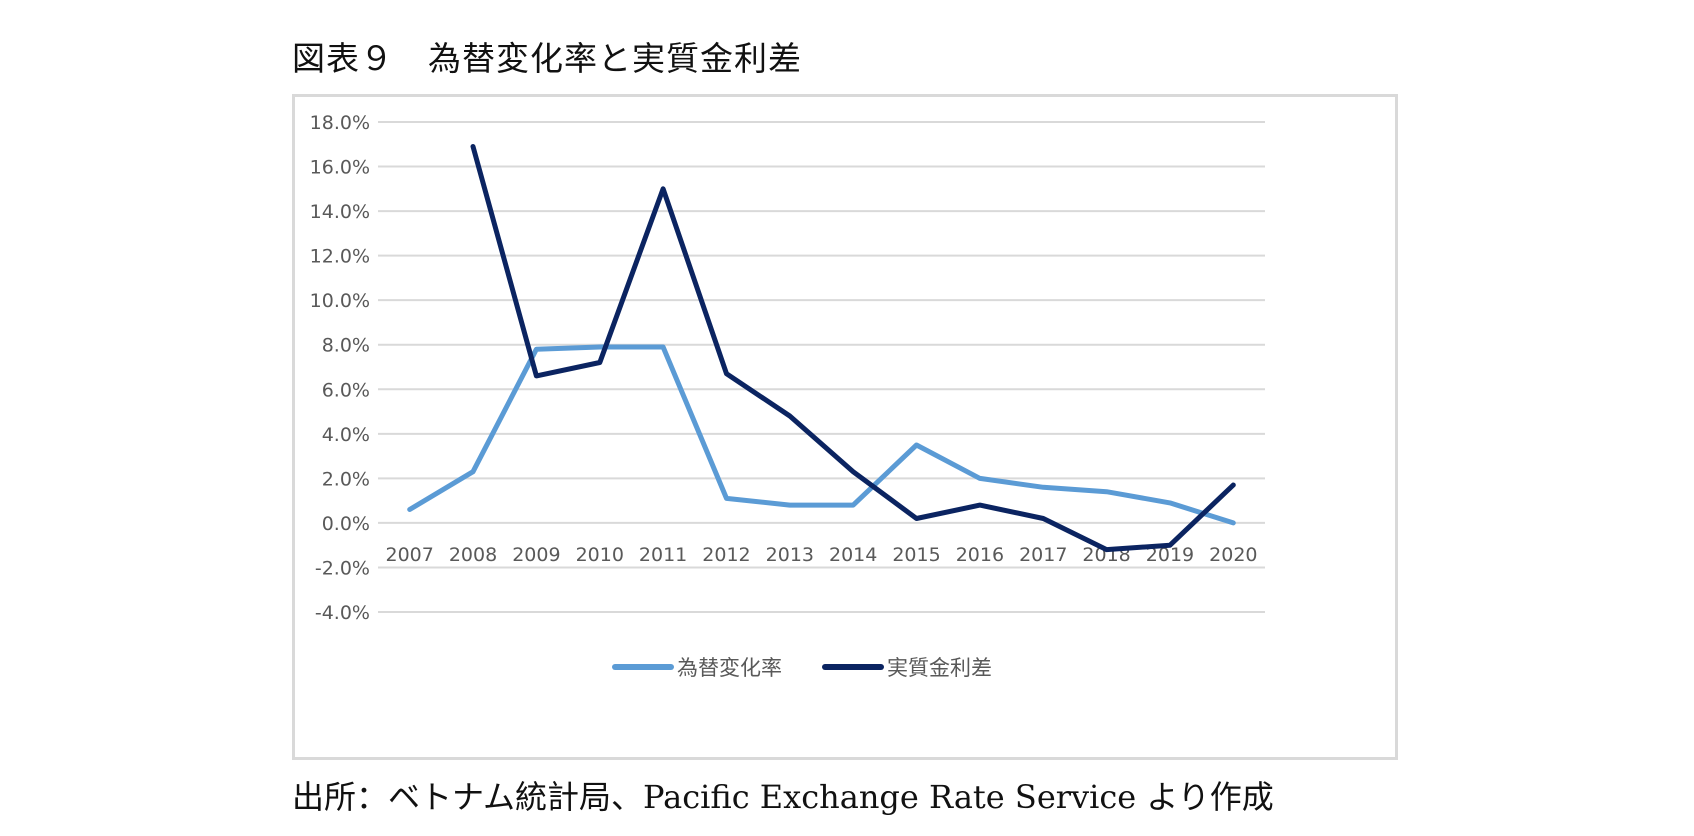 The image size is (1694, 836). What do you see at coordinates (473, 555) in the screenshot?
I see `x-tick-label: 2008` at bounding box center [473, 555].